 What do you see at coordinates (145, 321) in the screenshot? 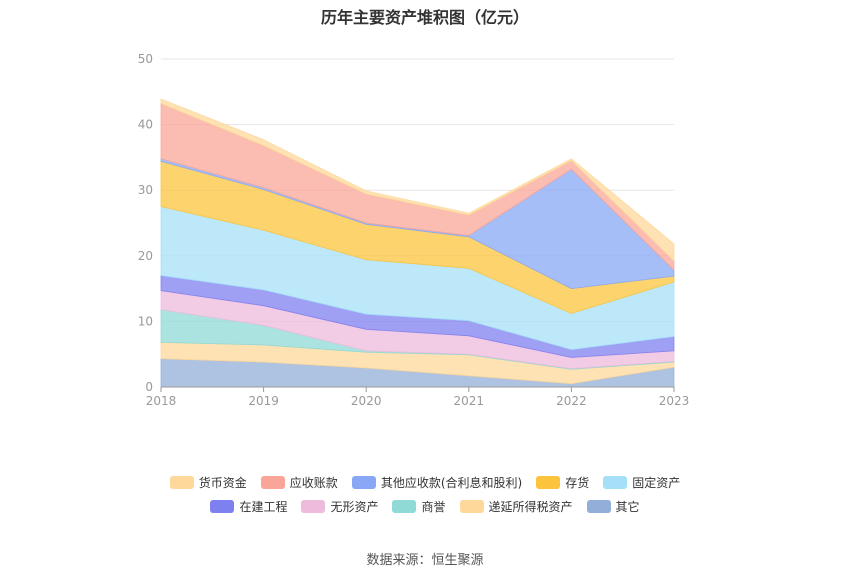
I see `y-tick-label: 10` at bounding box center [145, 321].